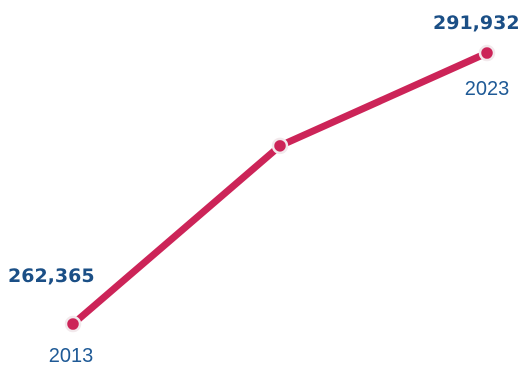  I want to click on value-label-2023: 291,932, so click(476, 23).